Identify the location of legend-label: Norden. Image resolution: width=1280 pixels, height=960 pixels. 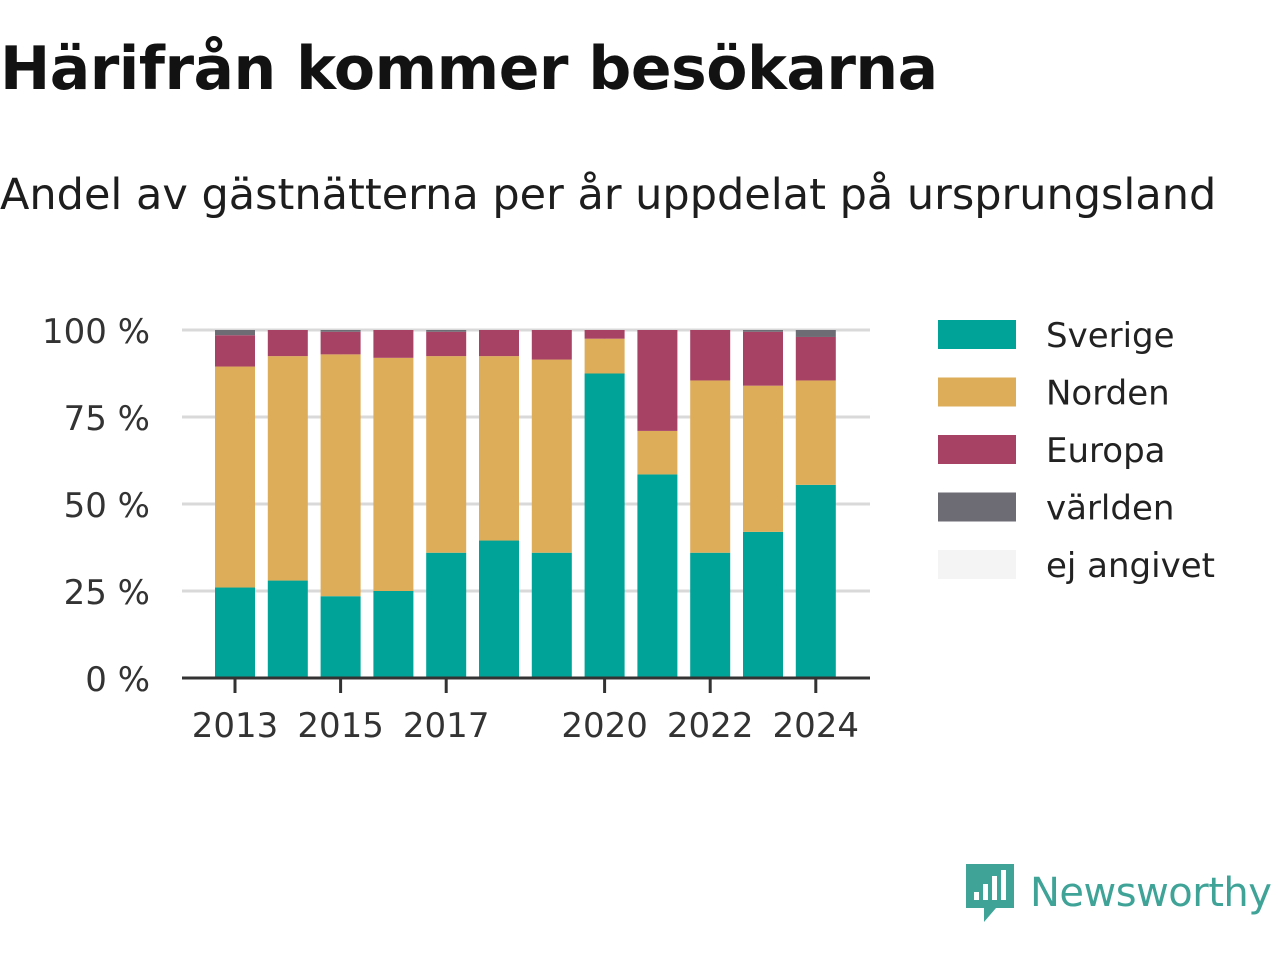
(1108, 394).